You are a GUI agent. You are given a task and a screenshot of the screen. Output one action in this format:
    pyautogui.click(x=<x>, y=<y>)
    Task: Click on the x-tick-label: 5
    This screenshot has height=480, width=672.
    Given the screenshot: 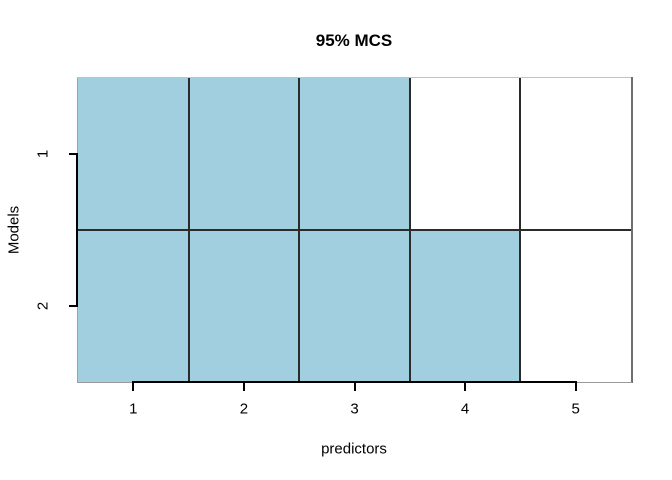 What is the action you would take?
    pyautogui.click(x=575, y=409)
    